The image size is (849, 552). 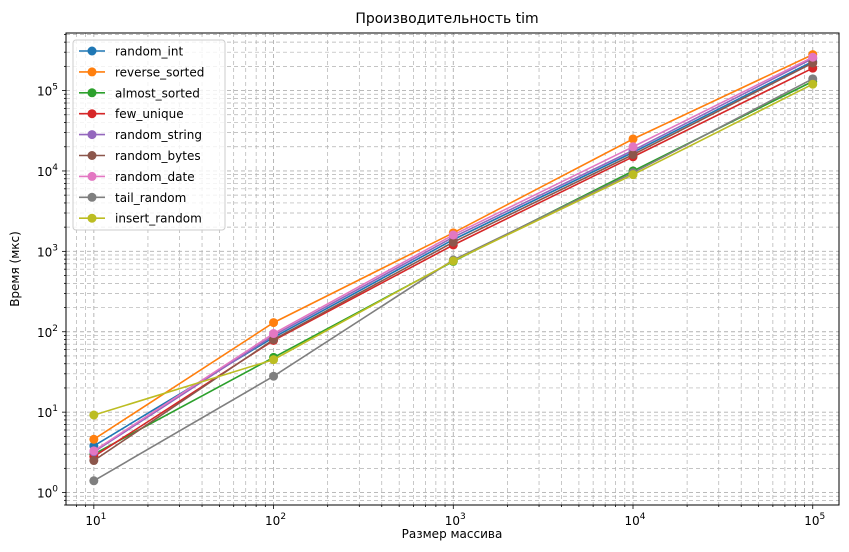 I want to click on legend-box, so click(x=149, y=135).